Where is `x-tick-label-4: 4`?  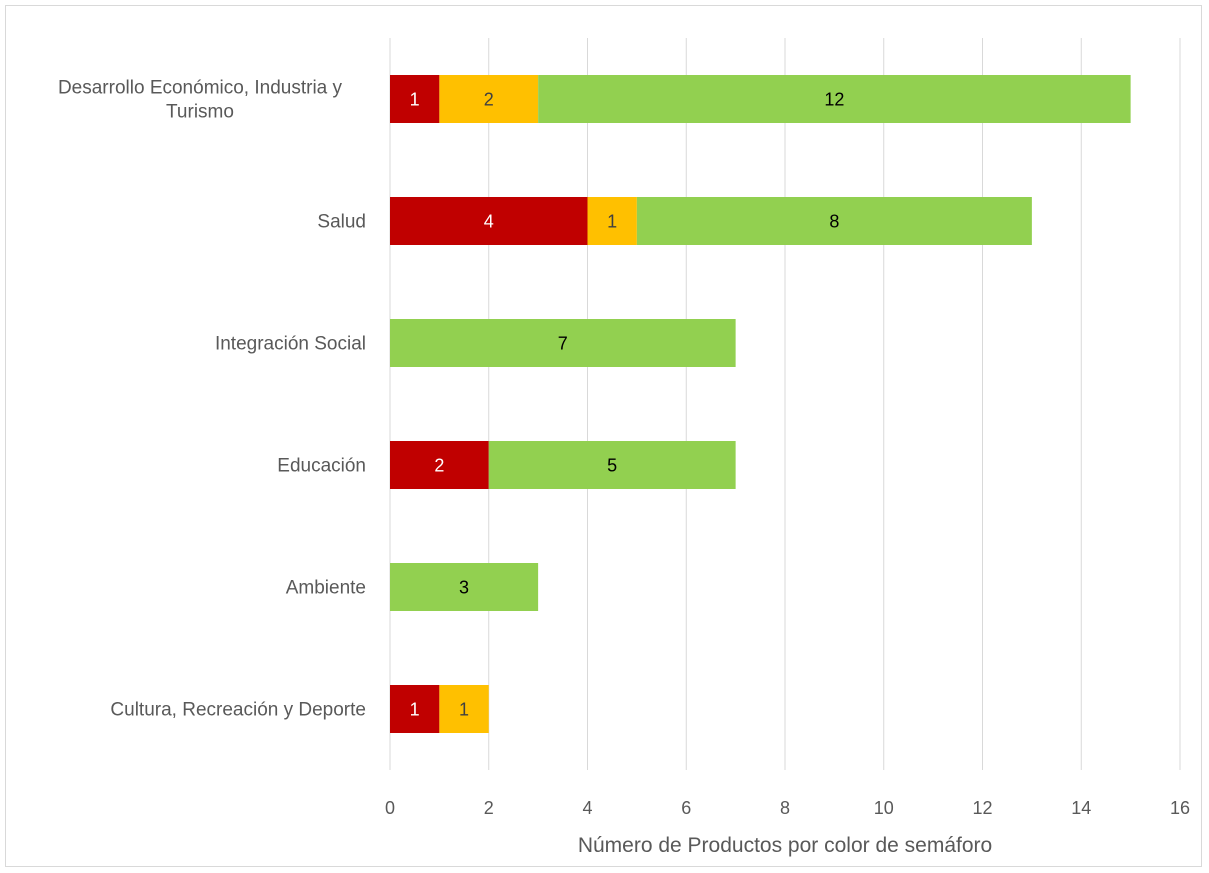
x-tick-label-4: 4 is located at coordinates (587, 808).